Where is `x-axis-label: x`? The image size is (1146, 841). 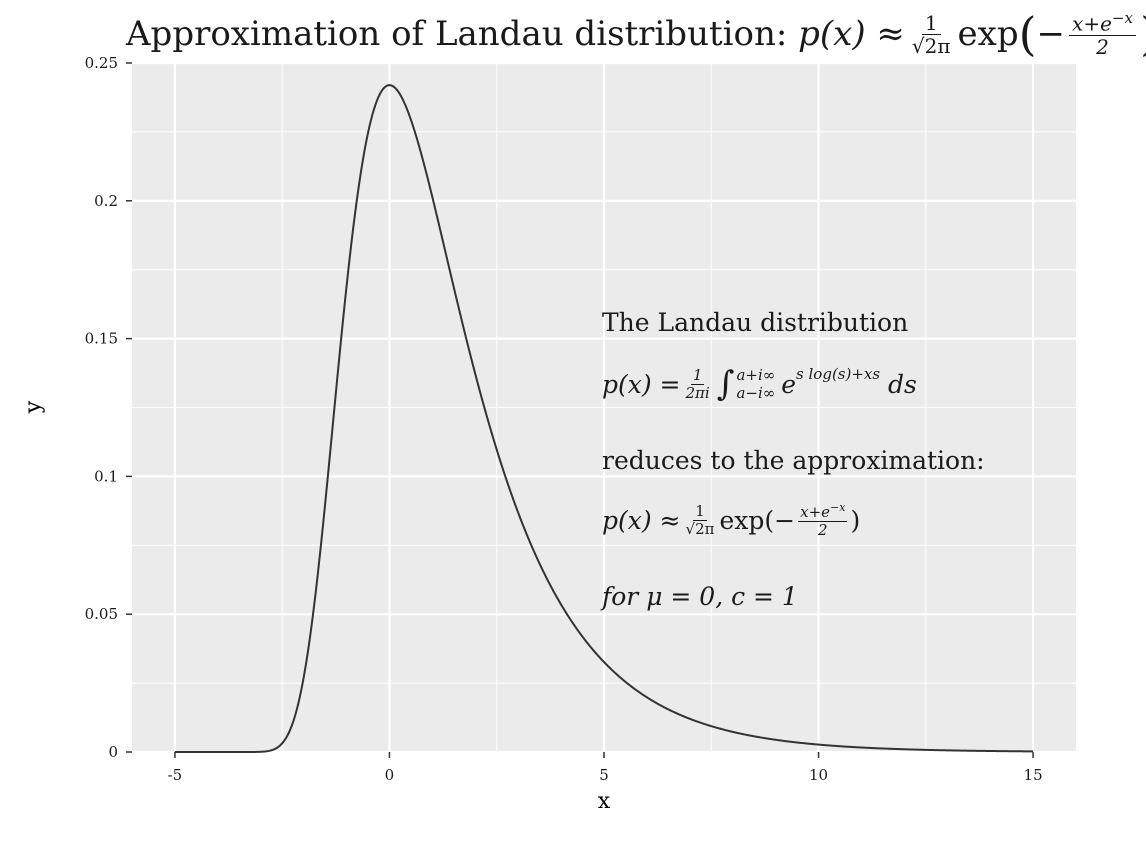
x-axis-label: x is located at coordinates (604, 801).